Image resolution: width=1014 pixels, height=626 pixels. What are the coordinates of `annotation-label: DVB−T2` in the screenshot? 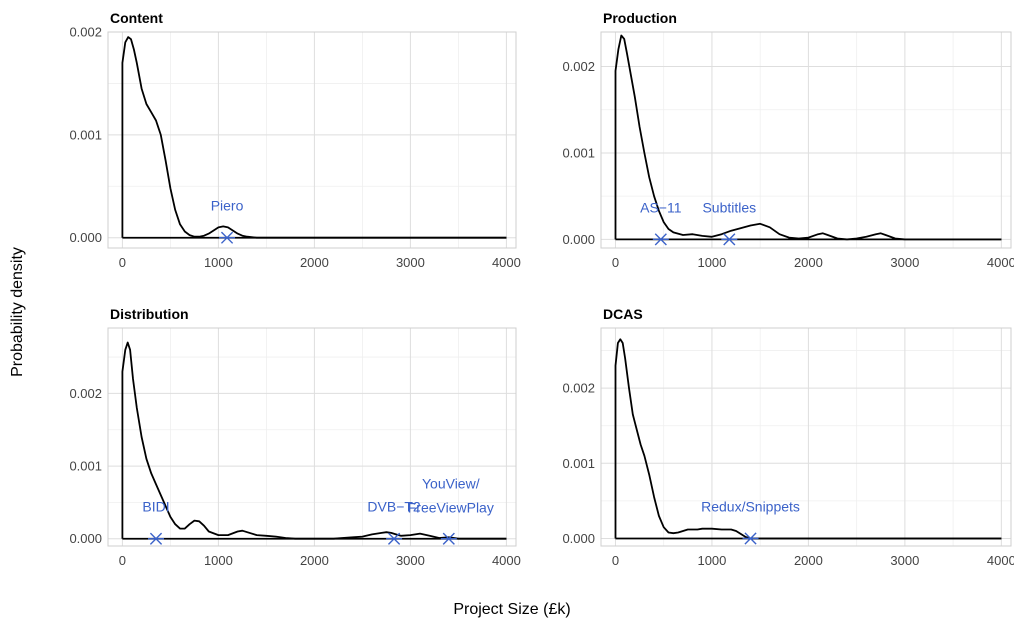 It's located at (394, 507).